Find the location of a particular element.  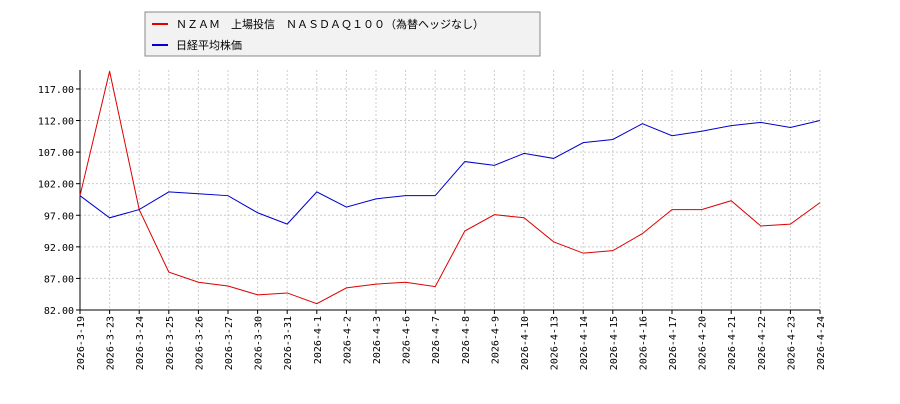

x-tick-label: 2026-4-13 is located at coordinates (555, 343).